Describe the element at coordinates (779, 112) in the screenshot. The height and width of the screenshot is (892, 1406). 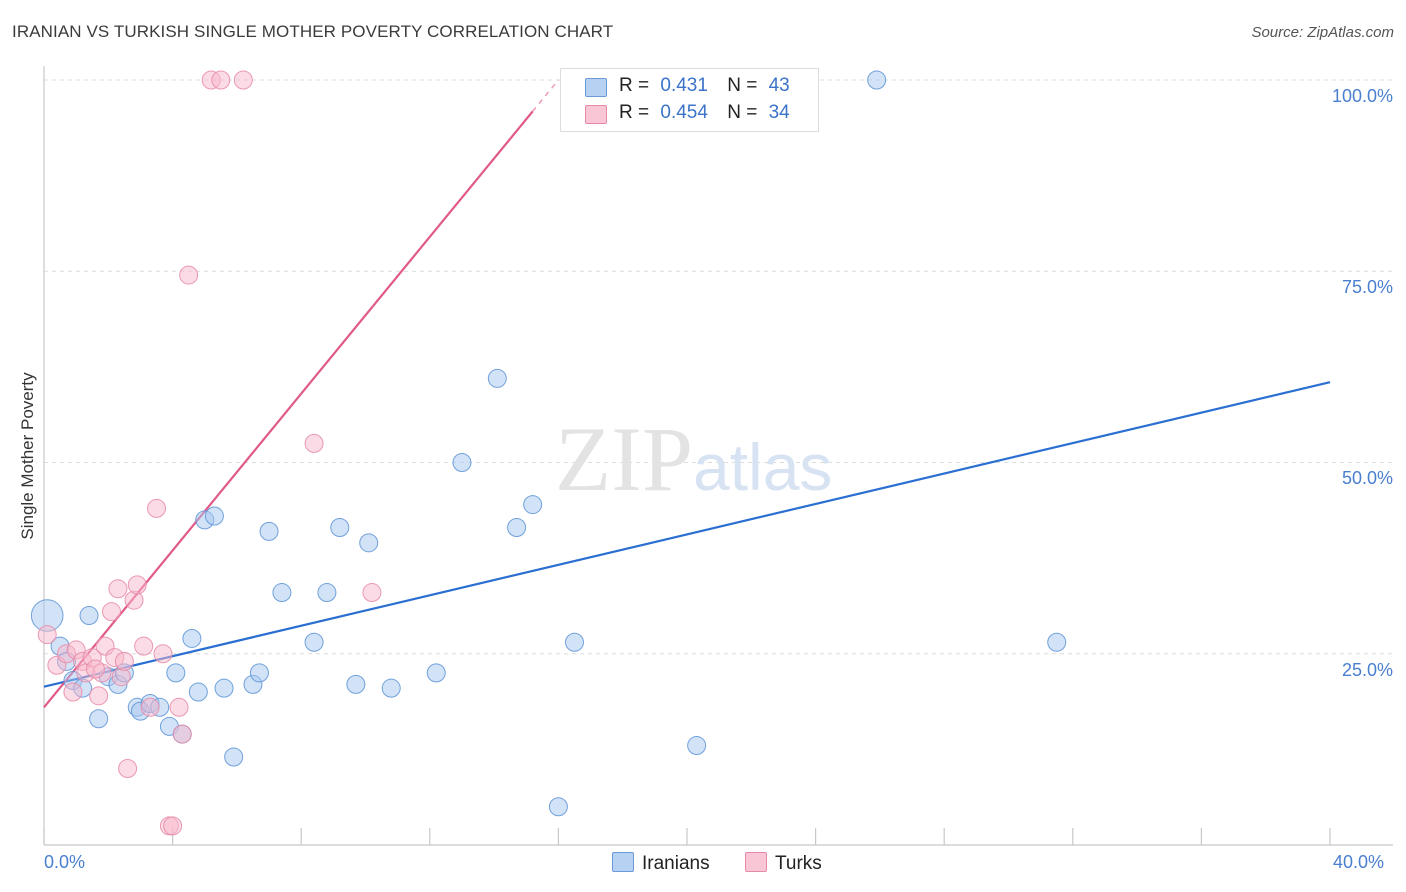
I see `n-value: 34` at that location.